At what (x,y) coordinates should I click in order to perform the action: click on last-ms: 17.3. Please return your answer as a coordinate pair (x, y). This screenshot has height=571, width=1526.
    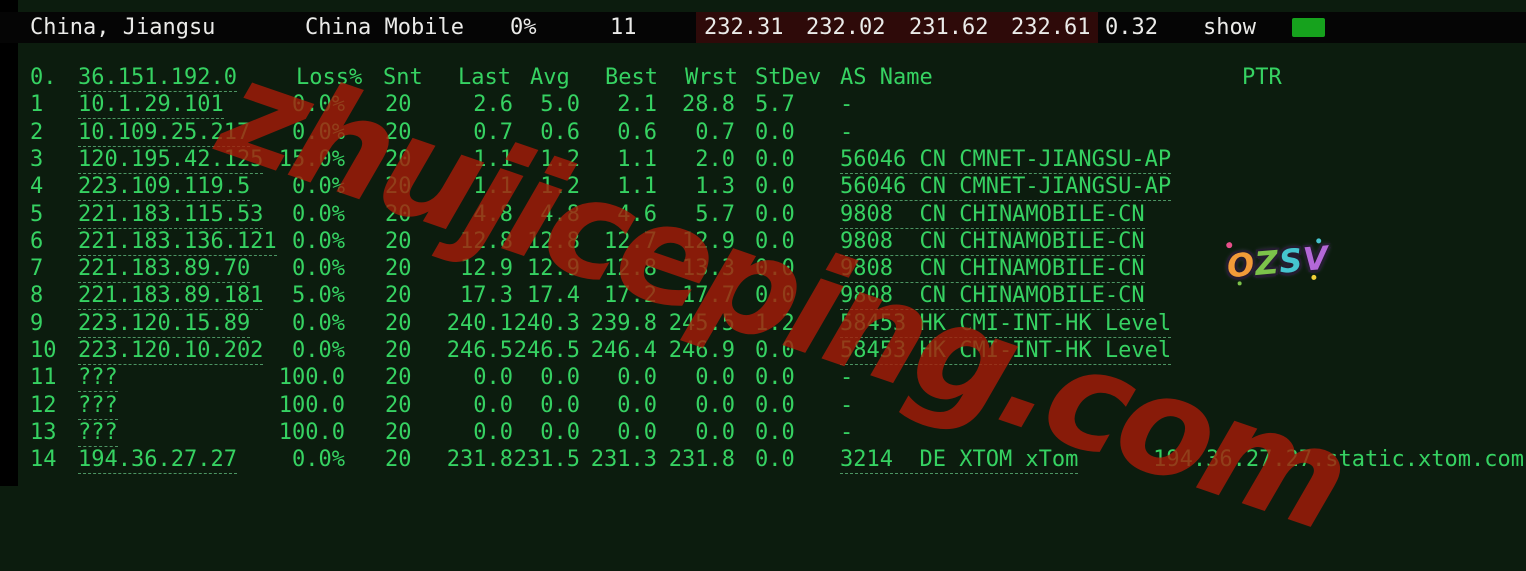
    Looking at the image, I should click on (486, 296).